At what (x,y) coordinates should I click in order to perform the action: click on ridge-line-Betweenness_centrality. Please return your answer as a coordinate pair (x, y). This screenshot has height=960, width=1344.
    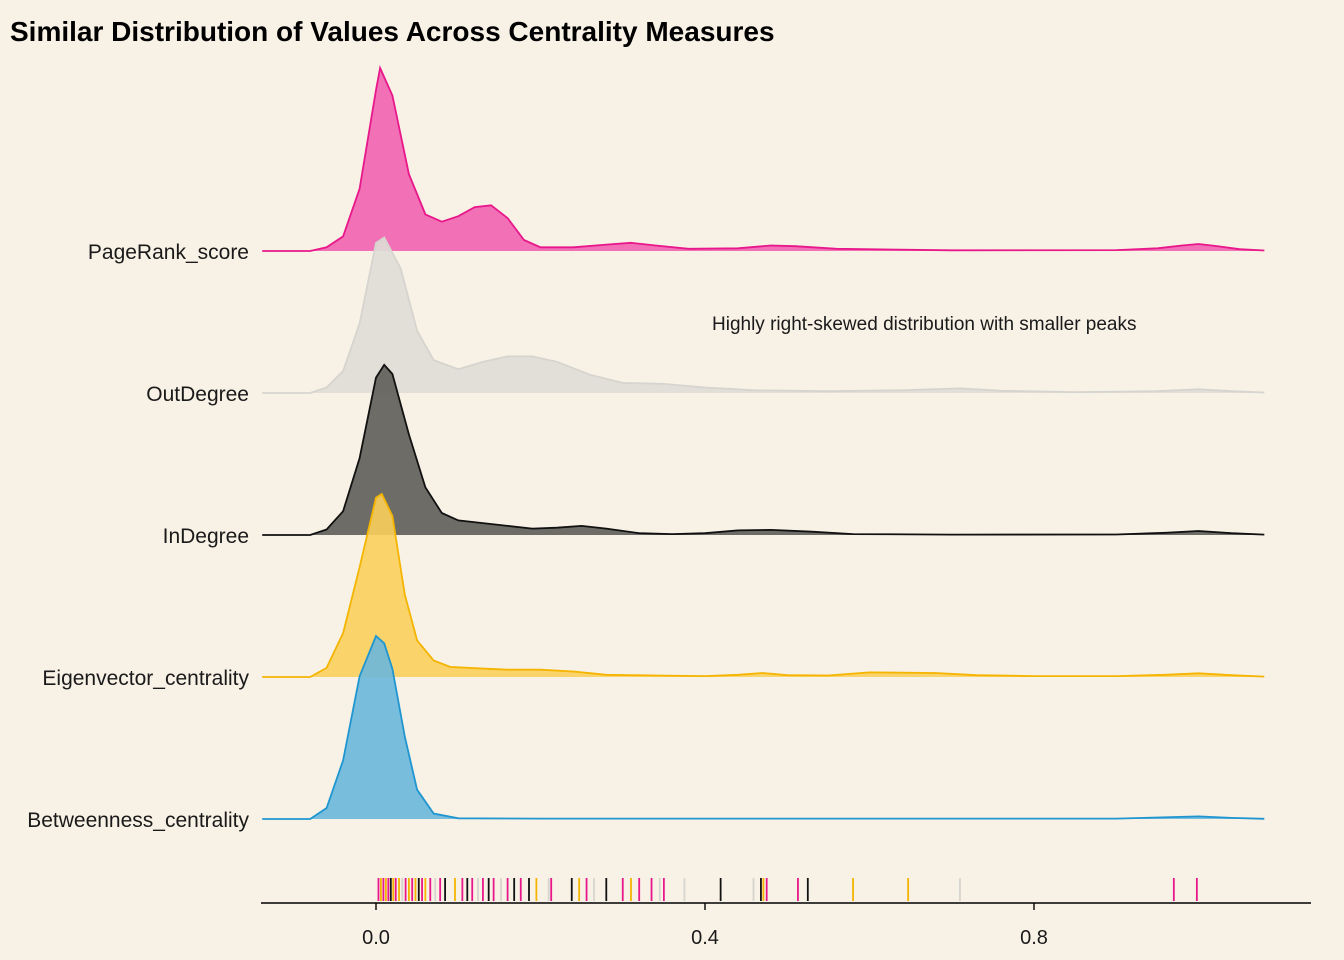
    Looking at the image, I should click on (763, 727).